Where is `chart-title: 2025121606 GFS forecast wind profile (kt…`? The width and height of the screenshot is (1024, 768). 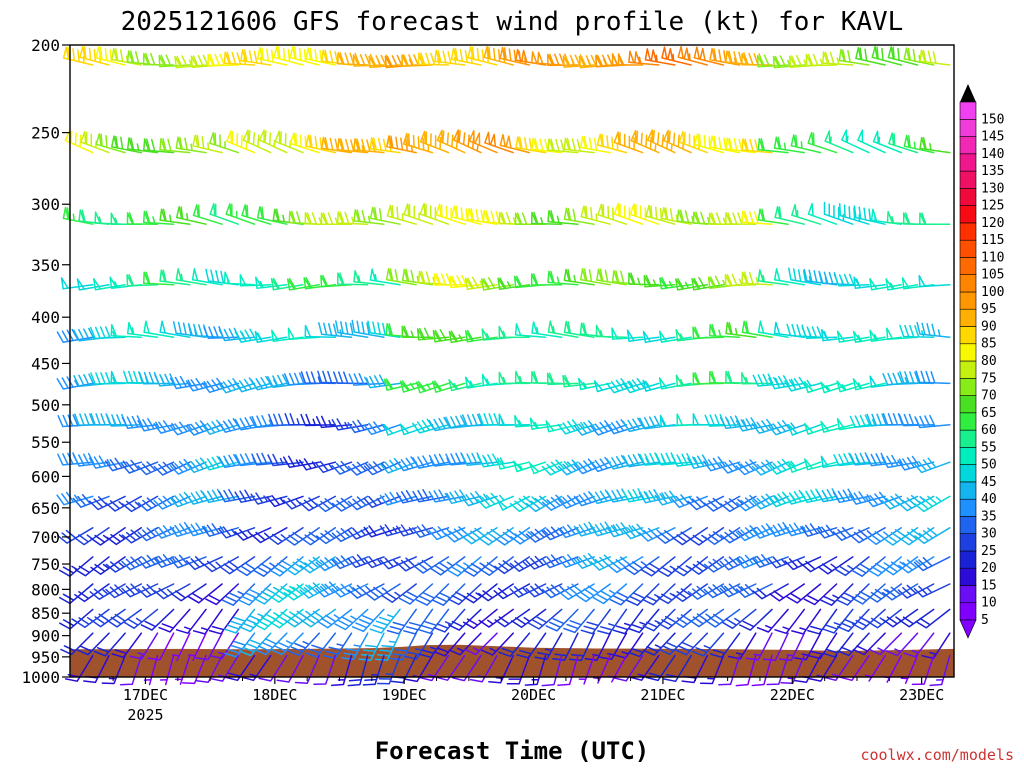 chart-title: 2025121606 GFS forecast wind profile (kt… is located at coordinates (512, 22).